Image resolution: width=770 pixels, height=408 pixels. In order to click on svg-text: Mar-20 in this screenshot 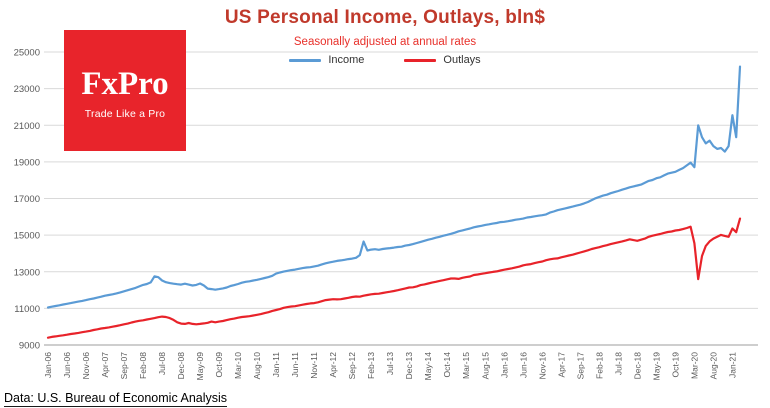, I will do `click(694, 365)`.